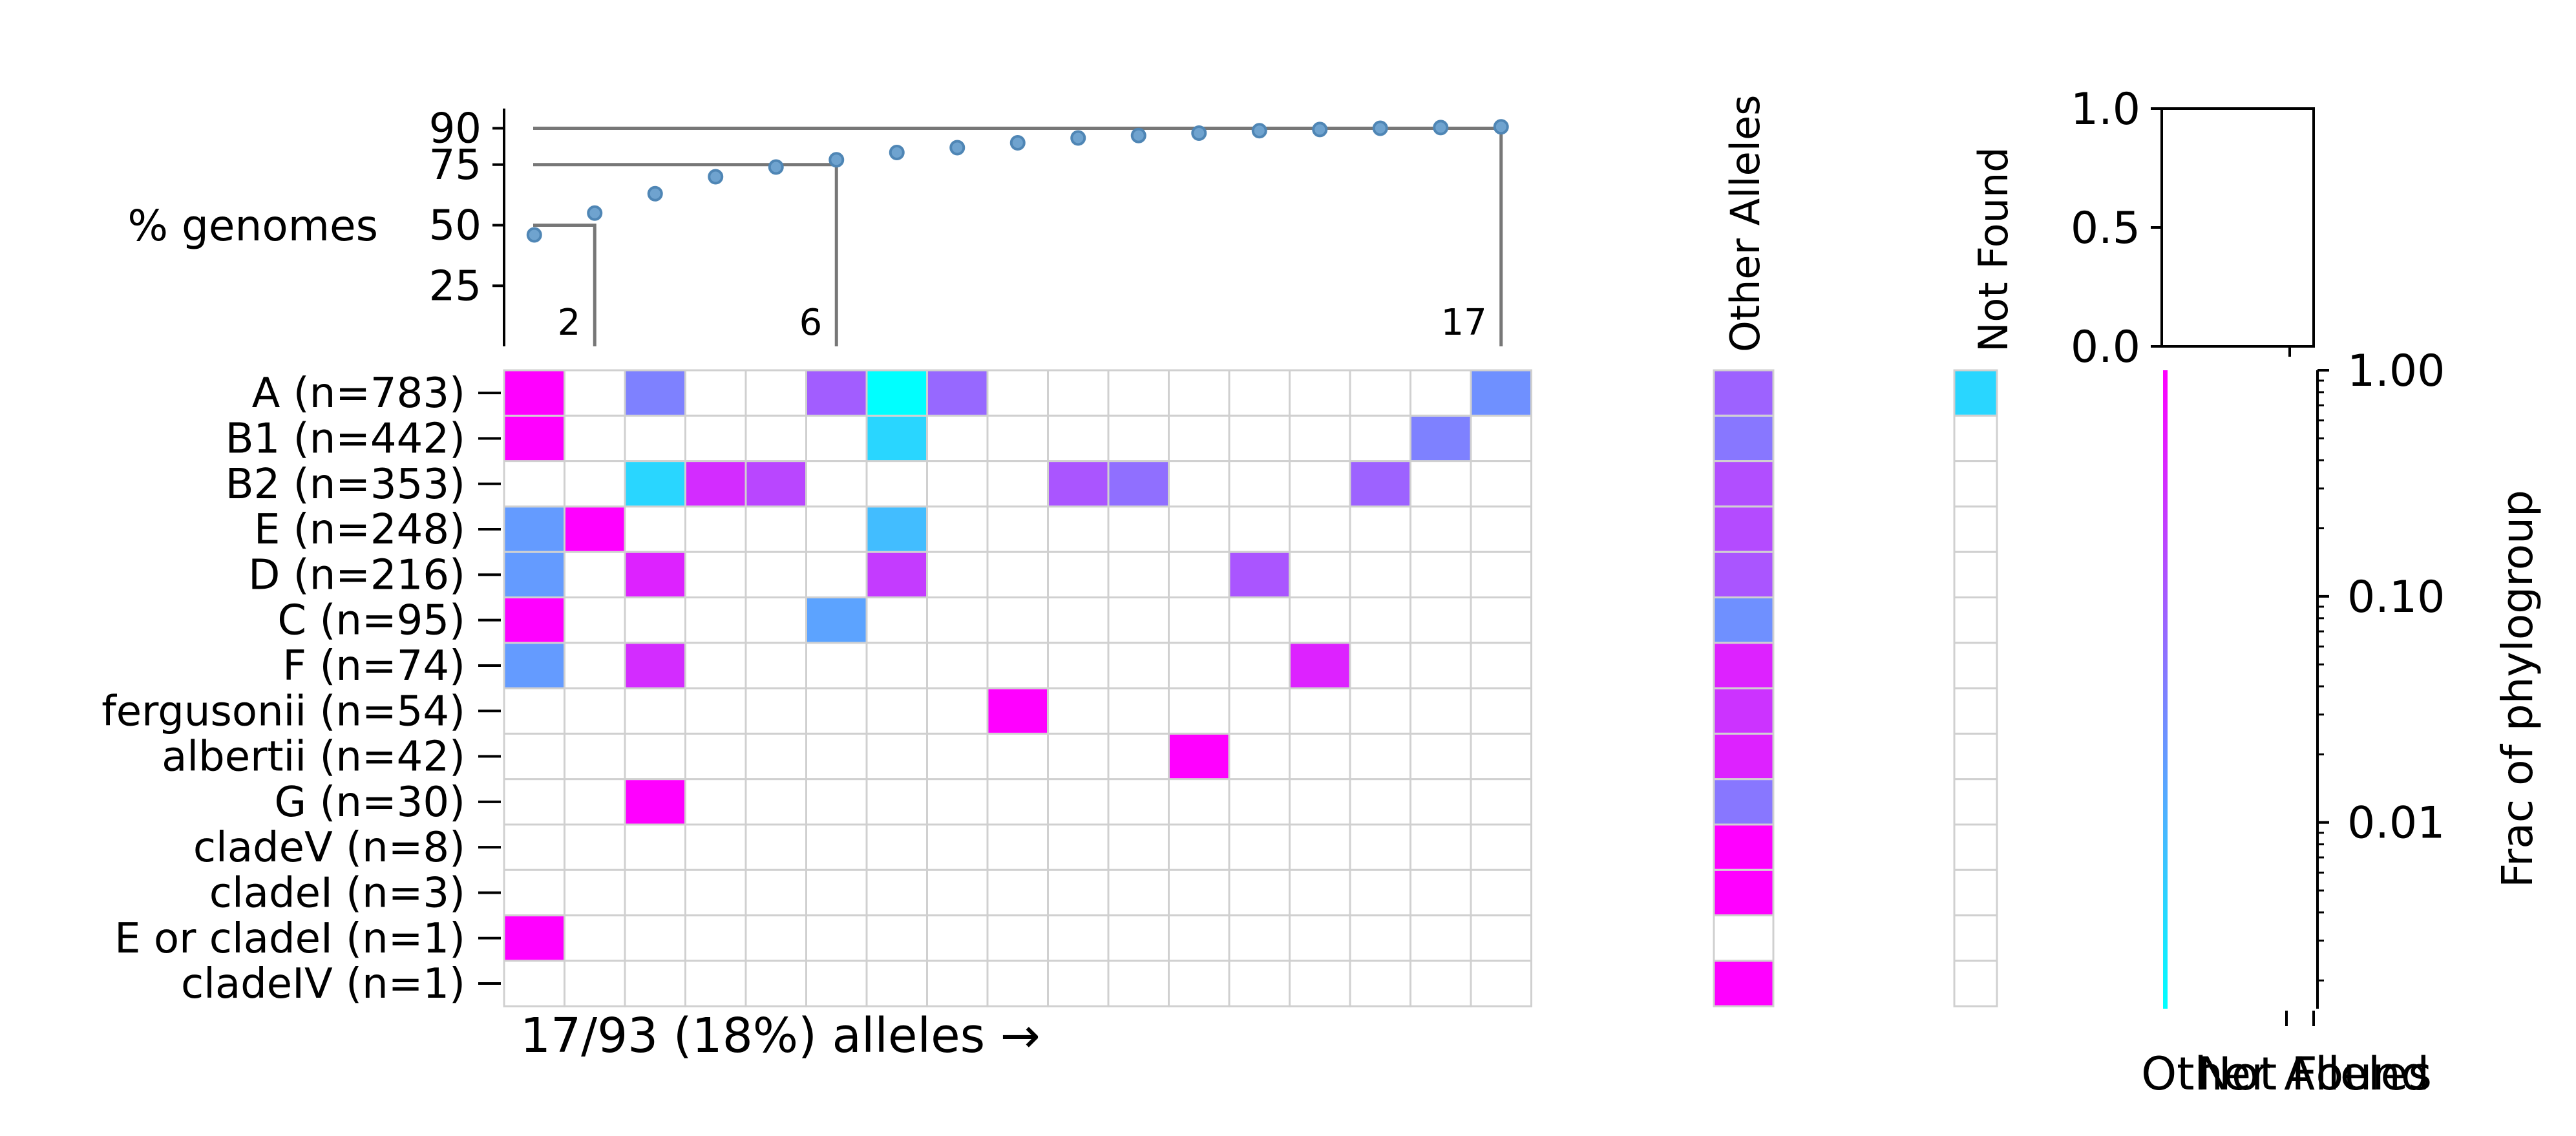 The width and height of the screenshot is (2576, 1136). What do you see at coordinates (2314, 1073) in the screenshot?
I see `colorbar-x-label: Not Found` at bounding box center [2314, 1073].